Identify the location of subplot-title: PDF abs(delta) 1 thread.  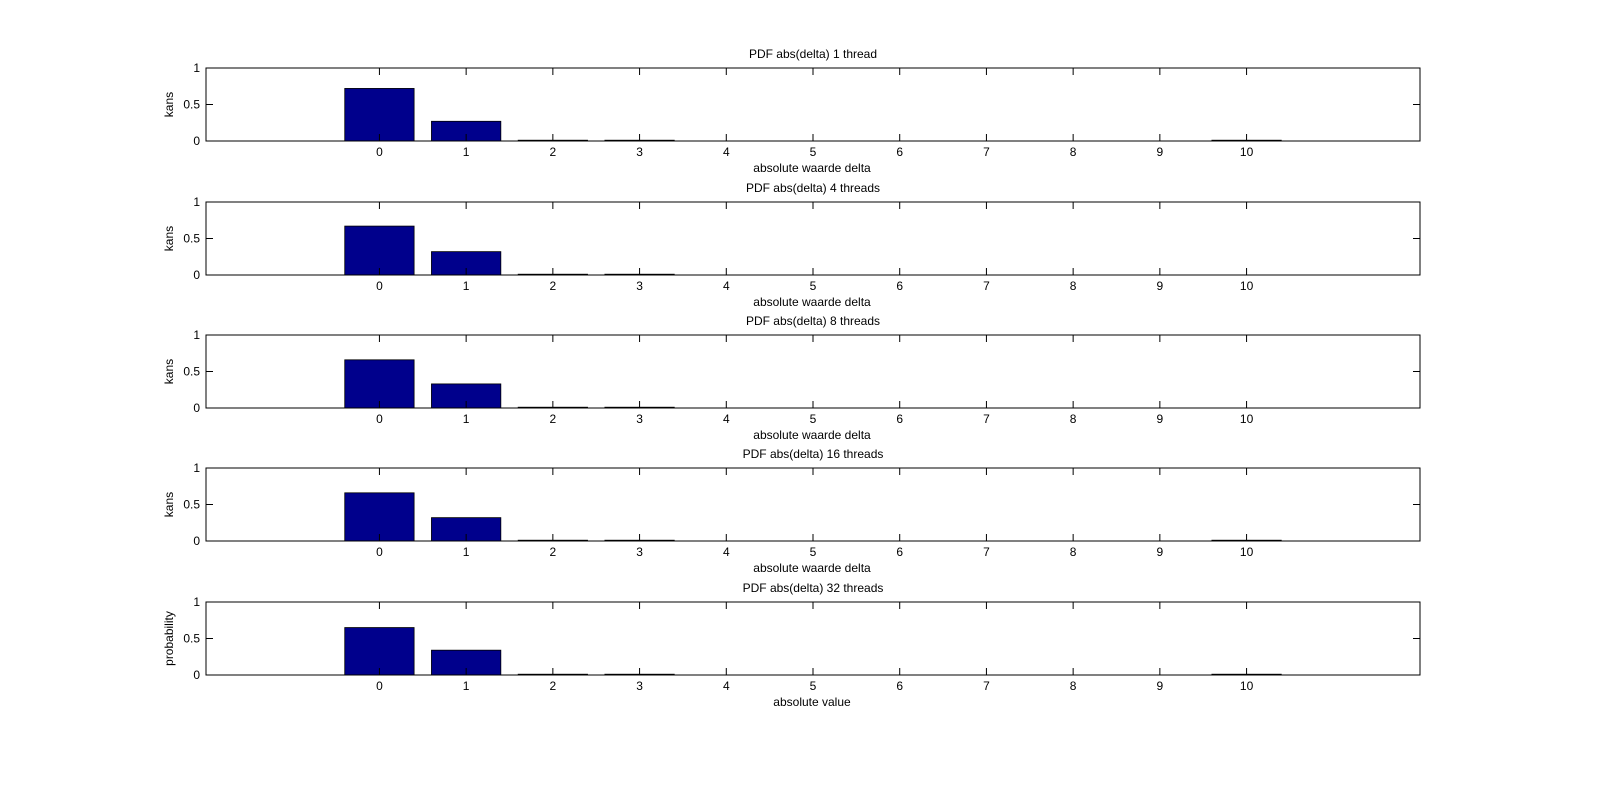
(813, 54).